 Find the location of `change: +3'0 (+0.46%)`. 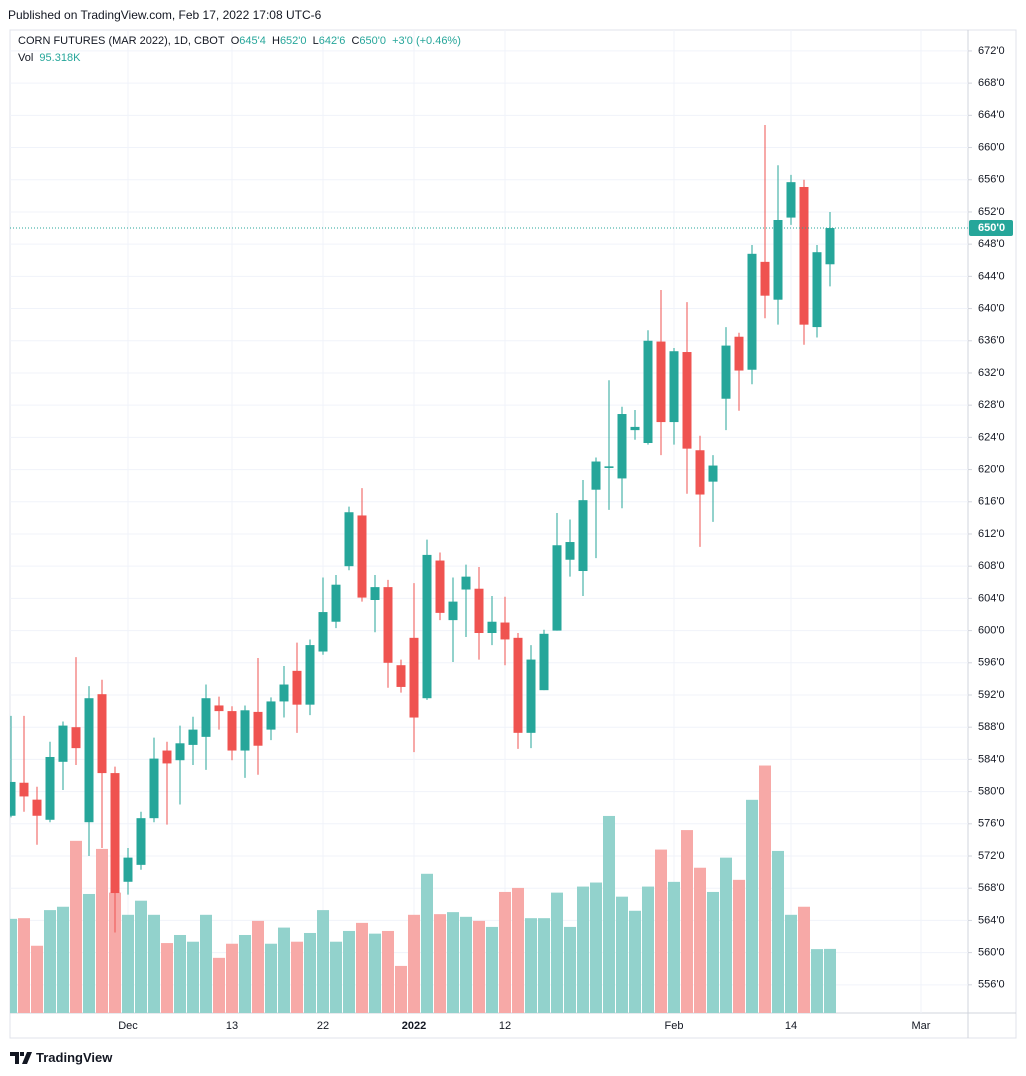

change: +3'0 (+0.46%) is located at coordinates (426, 41).